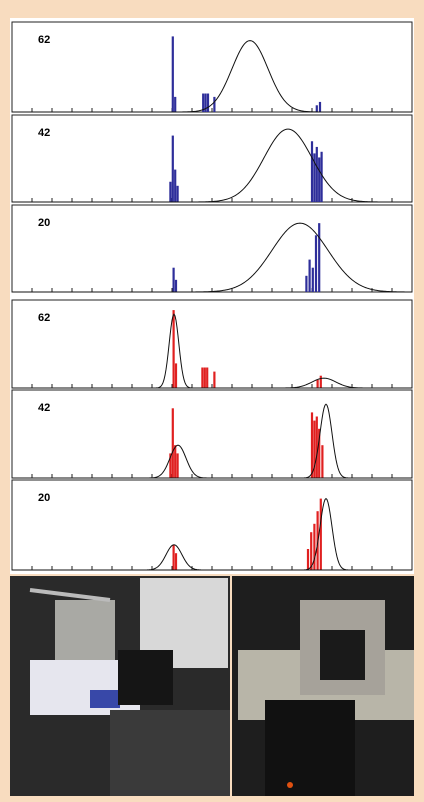  What do you see at coordinates (323, 686) in the screenshot?
I see `photo-right` at bounding box center [323, 686].